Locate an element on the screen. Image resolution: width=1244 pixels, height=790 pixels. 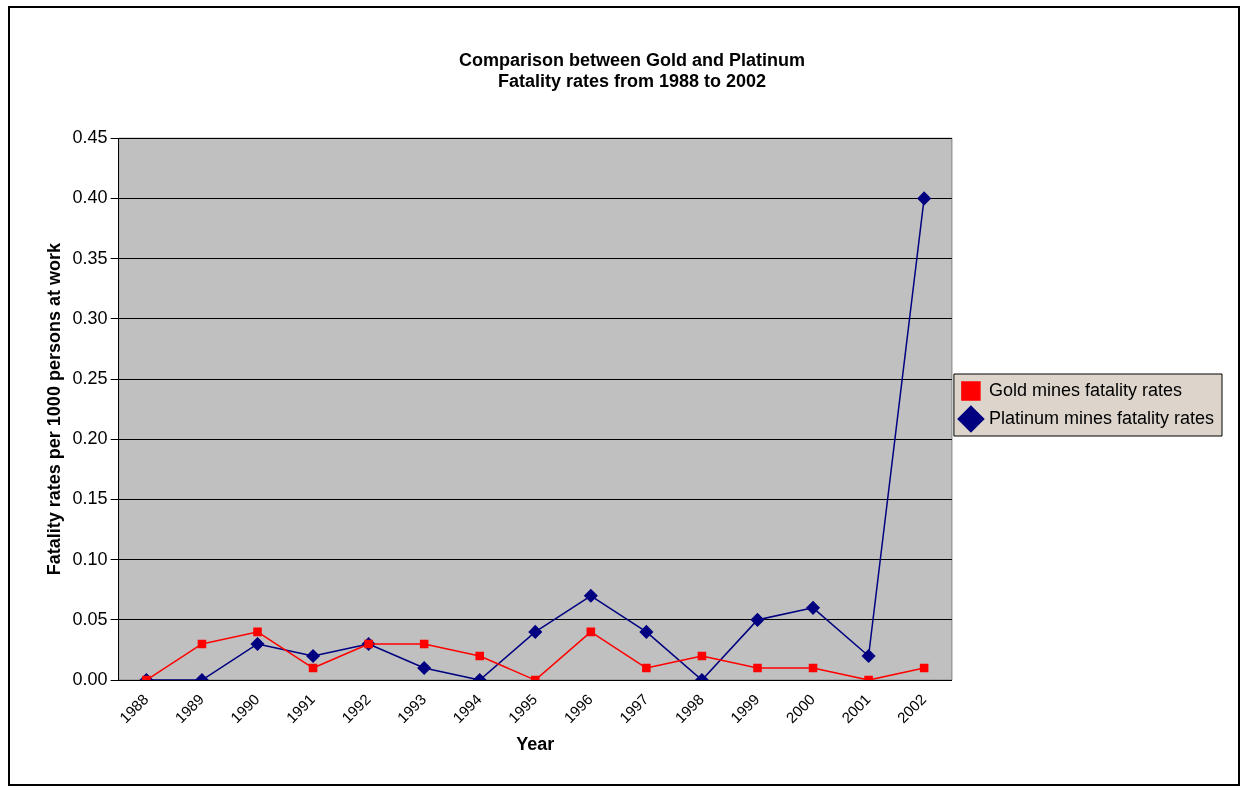
y-tick-label: 0.20 is located at coordinates (90, 438).